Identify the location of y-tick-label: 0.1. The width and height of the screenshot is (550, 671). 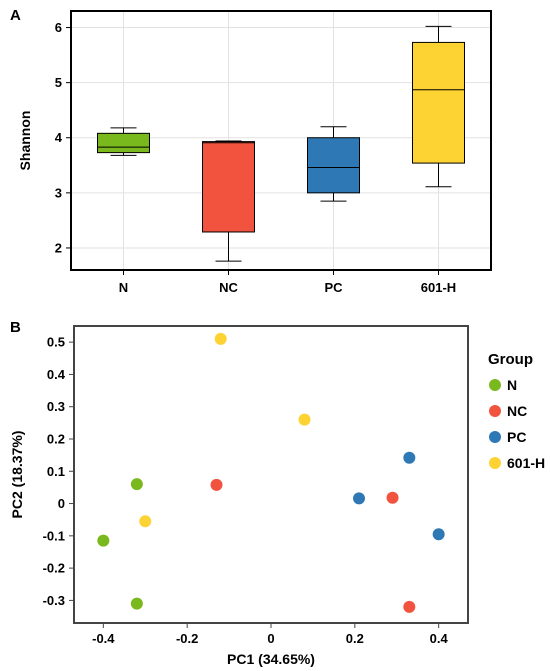
(56, 471).